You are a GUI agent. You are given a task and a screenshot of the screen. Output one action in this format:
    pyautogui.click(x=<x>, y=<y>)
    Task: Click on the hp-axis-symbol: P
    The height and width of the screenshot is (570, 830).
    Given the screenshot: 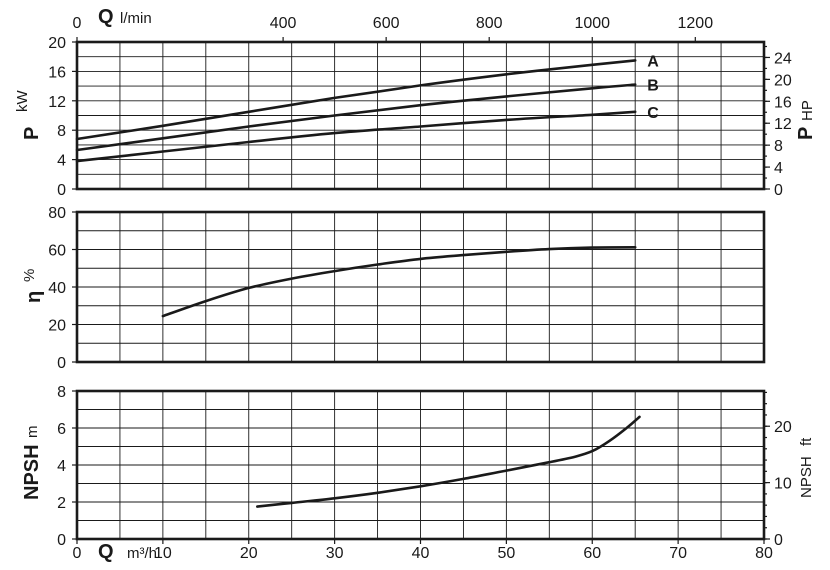 What is the action you would take?
    pyautogui.click(x=806, y=133)
    